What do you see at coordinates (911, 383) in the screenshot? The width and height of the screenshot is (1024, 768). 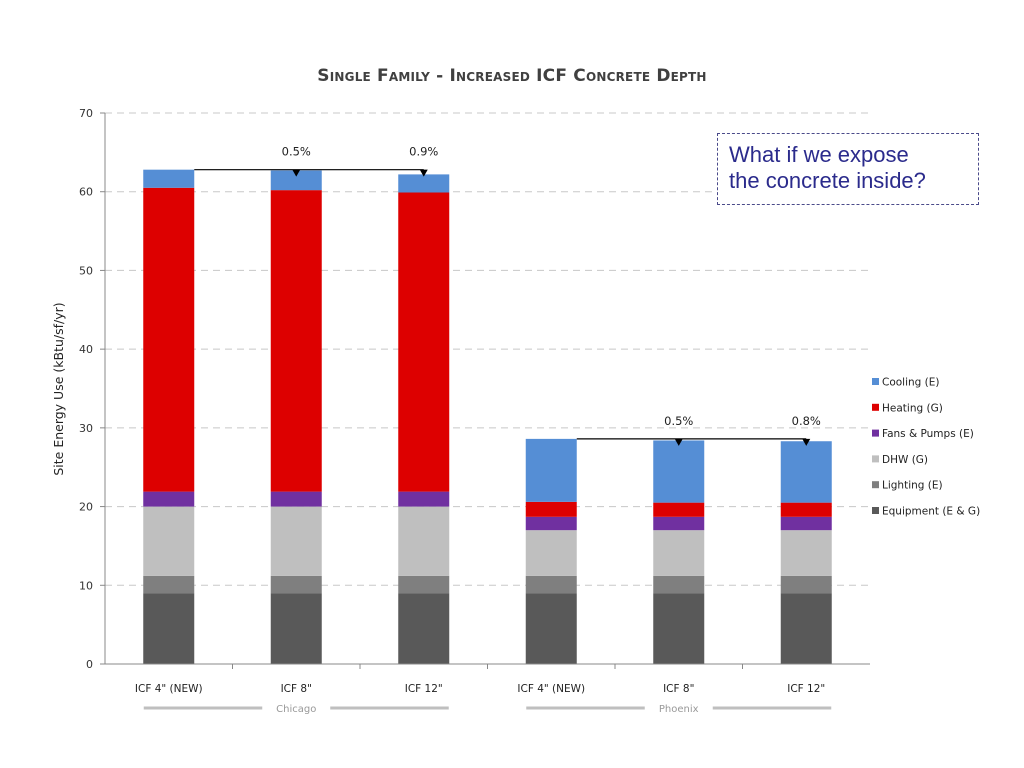 I see `legend-label: Cooling (E)` at bounding box center [911, 383].